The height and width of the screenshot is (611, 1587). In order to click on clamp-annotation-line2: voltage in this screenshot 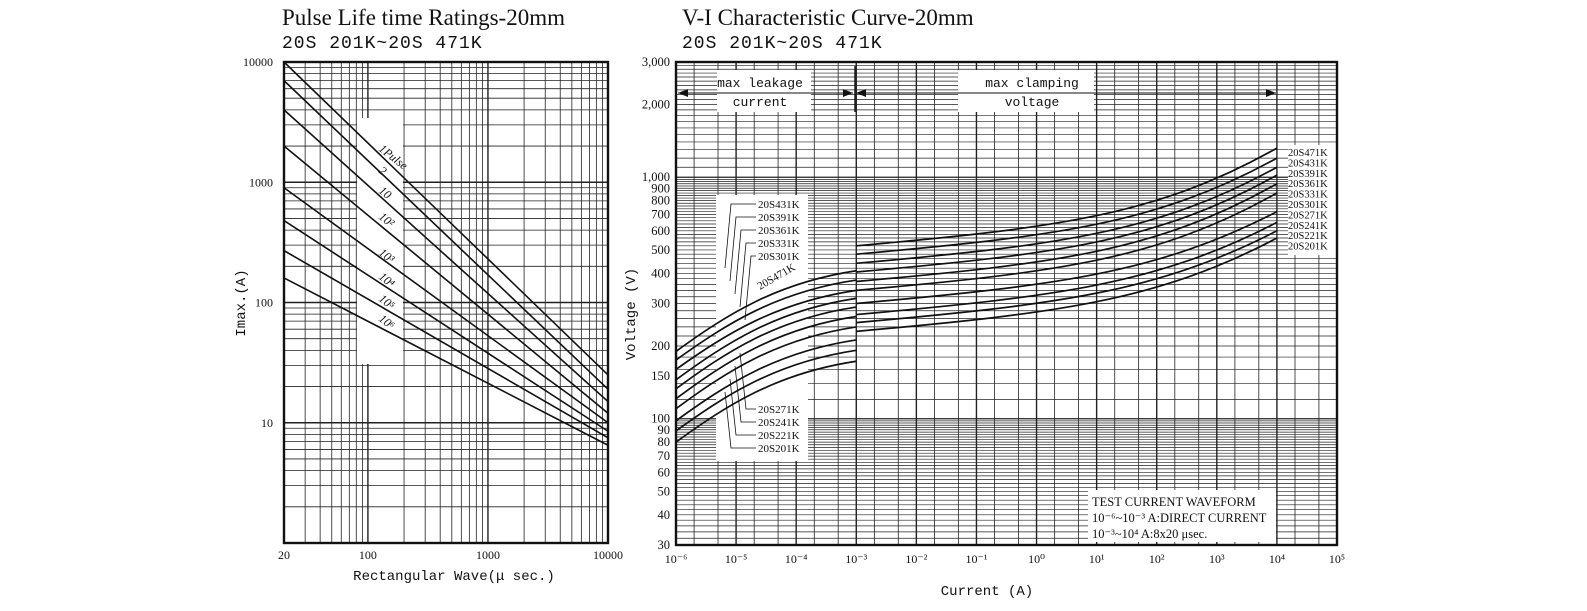, I will do `click(1032, 102)`.